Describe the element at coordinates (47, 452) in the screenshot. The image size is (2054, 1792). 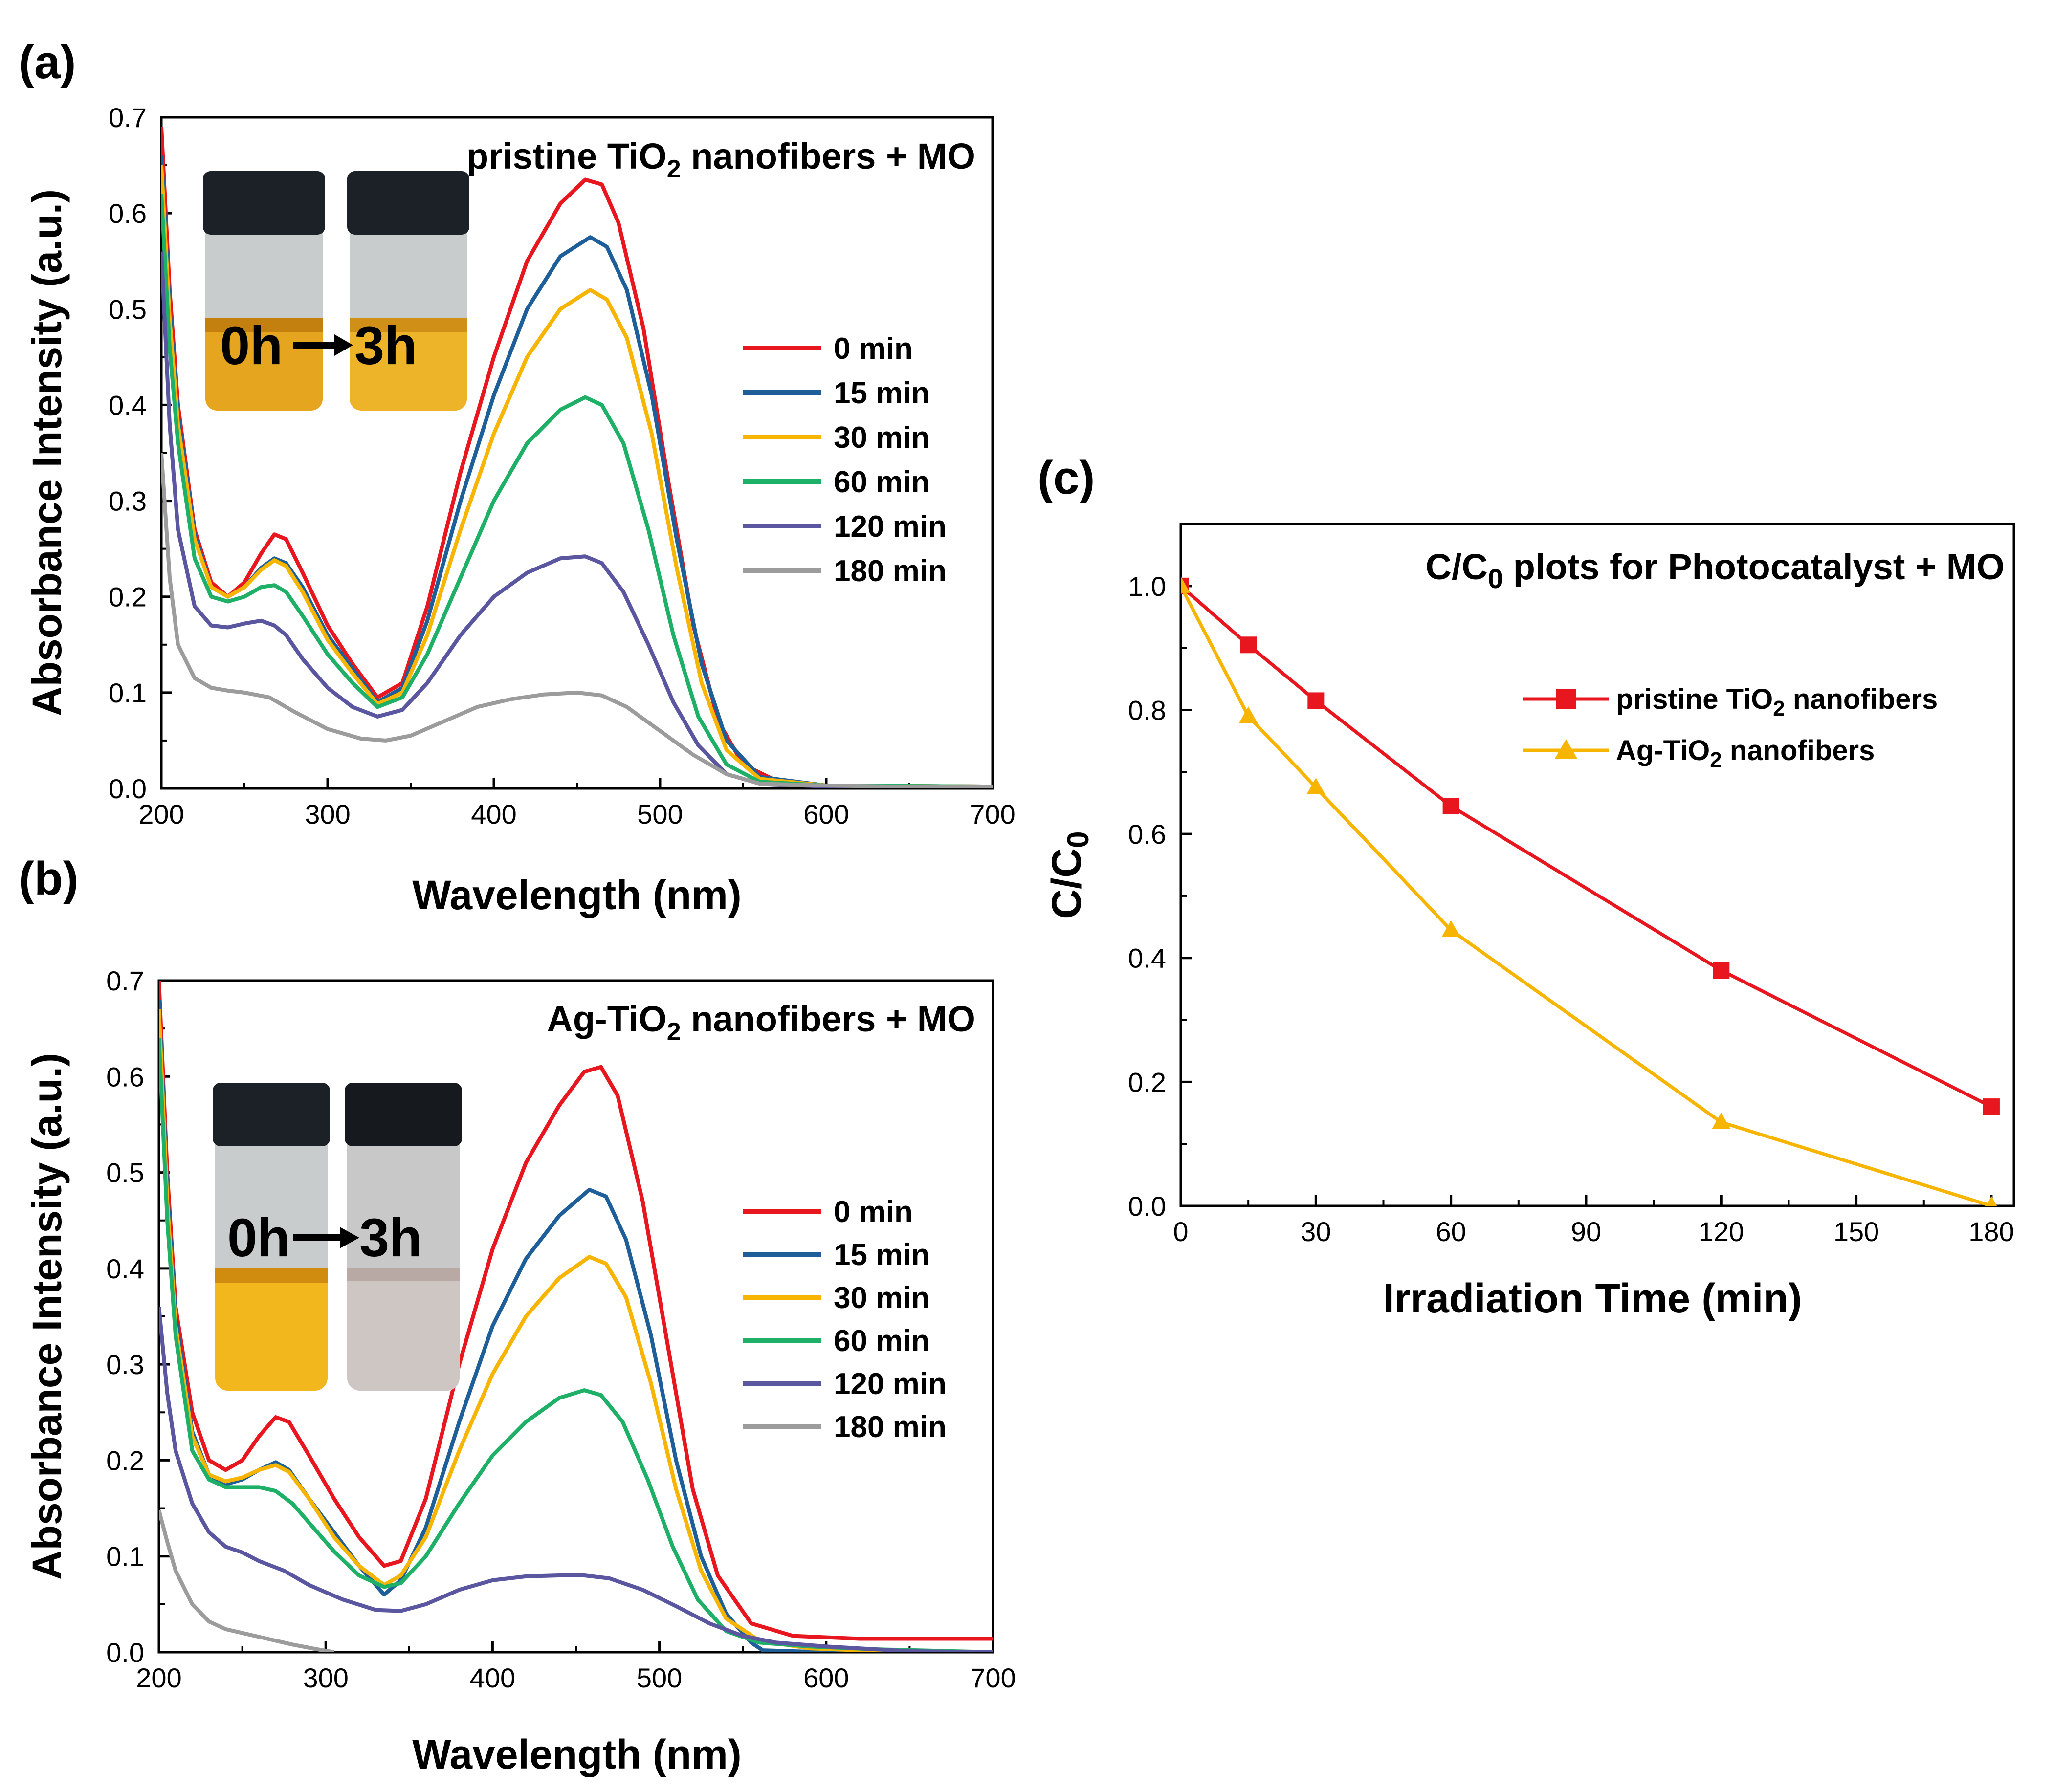
I see `panel-a-y-axis-label: Absorbance Intensity (a.u.)` at that location.